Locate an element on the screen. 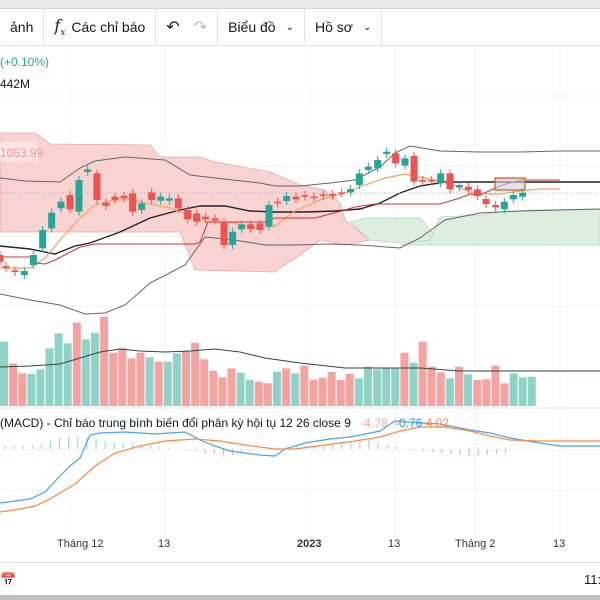 This screenshot has height=600, width=600. time-label: Tháng 2 is located at coordinates (475, 544).